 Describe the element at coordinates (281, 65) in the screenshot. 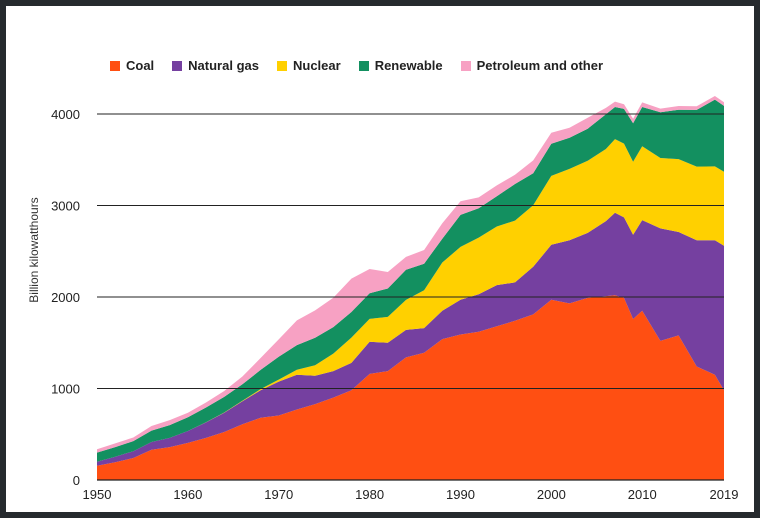

I see `legend-swatch-nuclear` at that location.